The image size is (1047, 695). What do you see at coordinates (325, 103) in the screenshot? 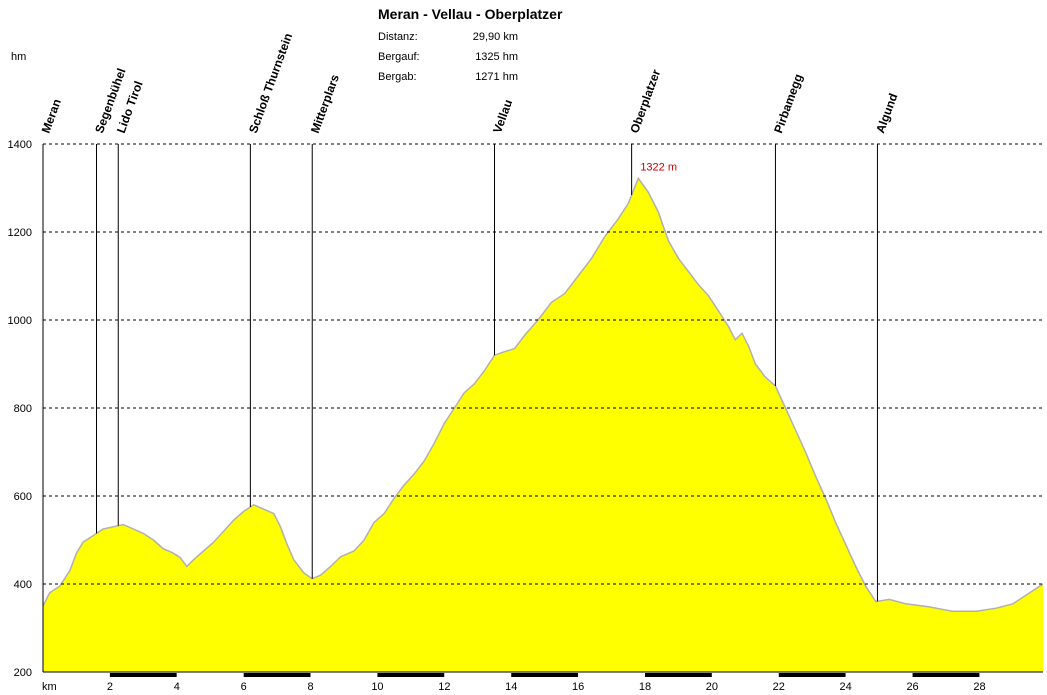
I see `waypoint-label: Mitterplars` at bounding box center [325, 103].